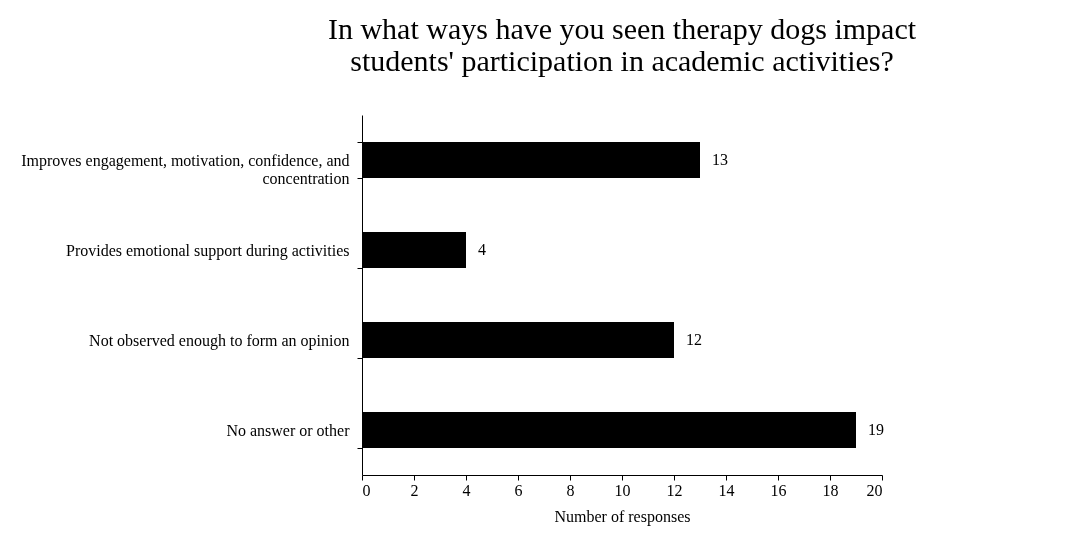  What do you see at coordinates (414, 490) in the screenshot?
I see `x-tick-label: 2` at bounding box center [414, 490].